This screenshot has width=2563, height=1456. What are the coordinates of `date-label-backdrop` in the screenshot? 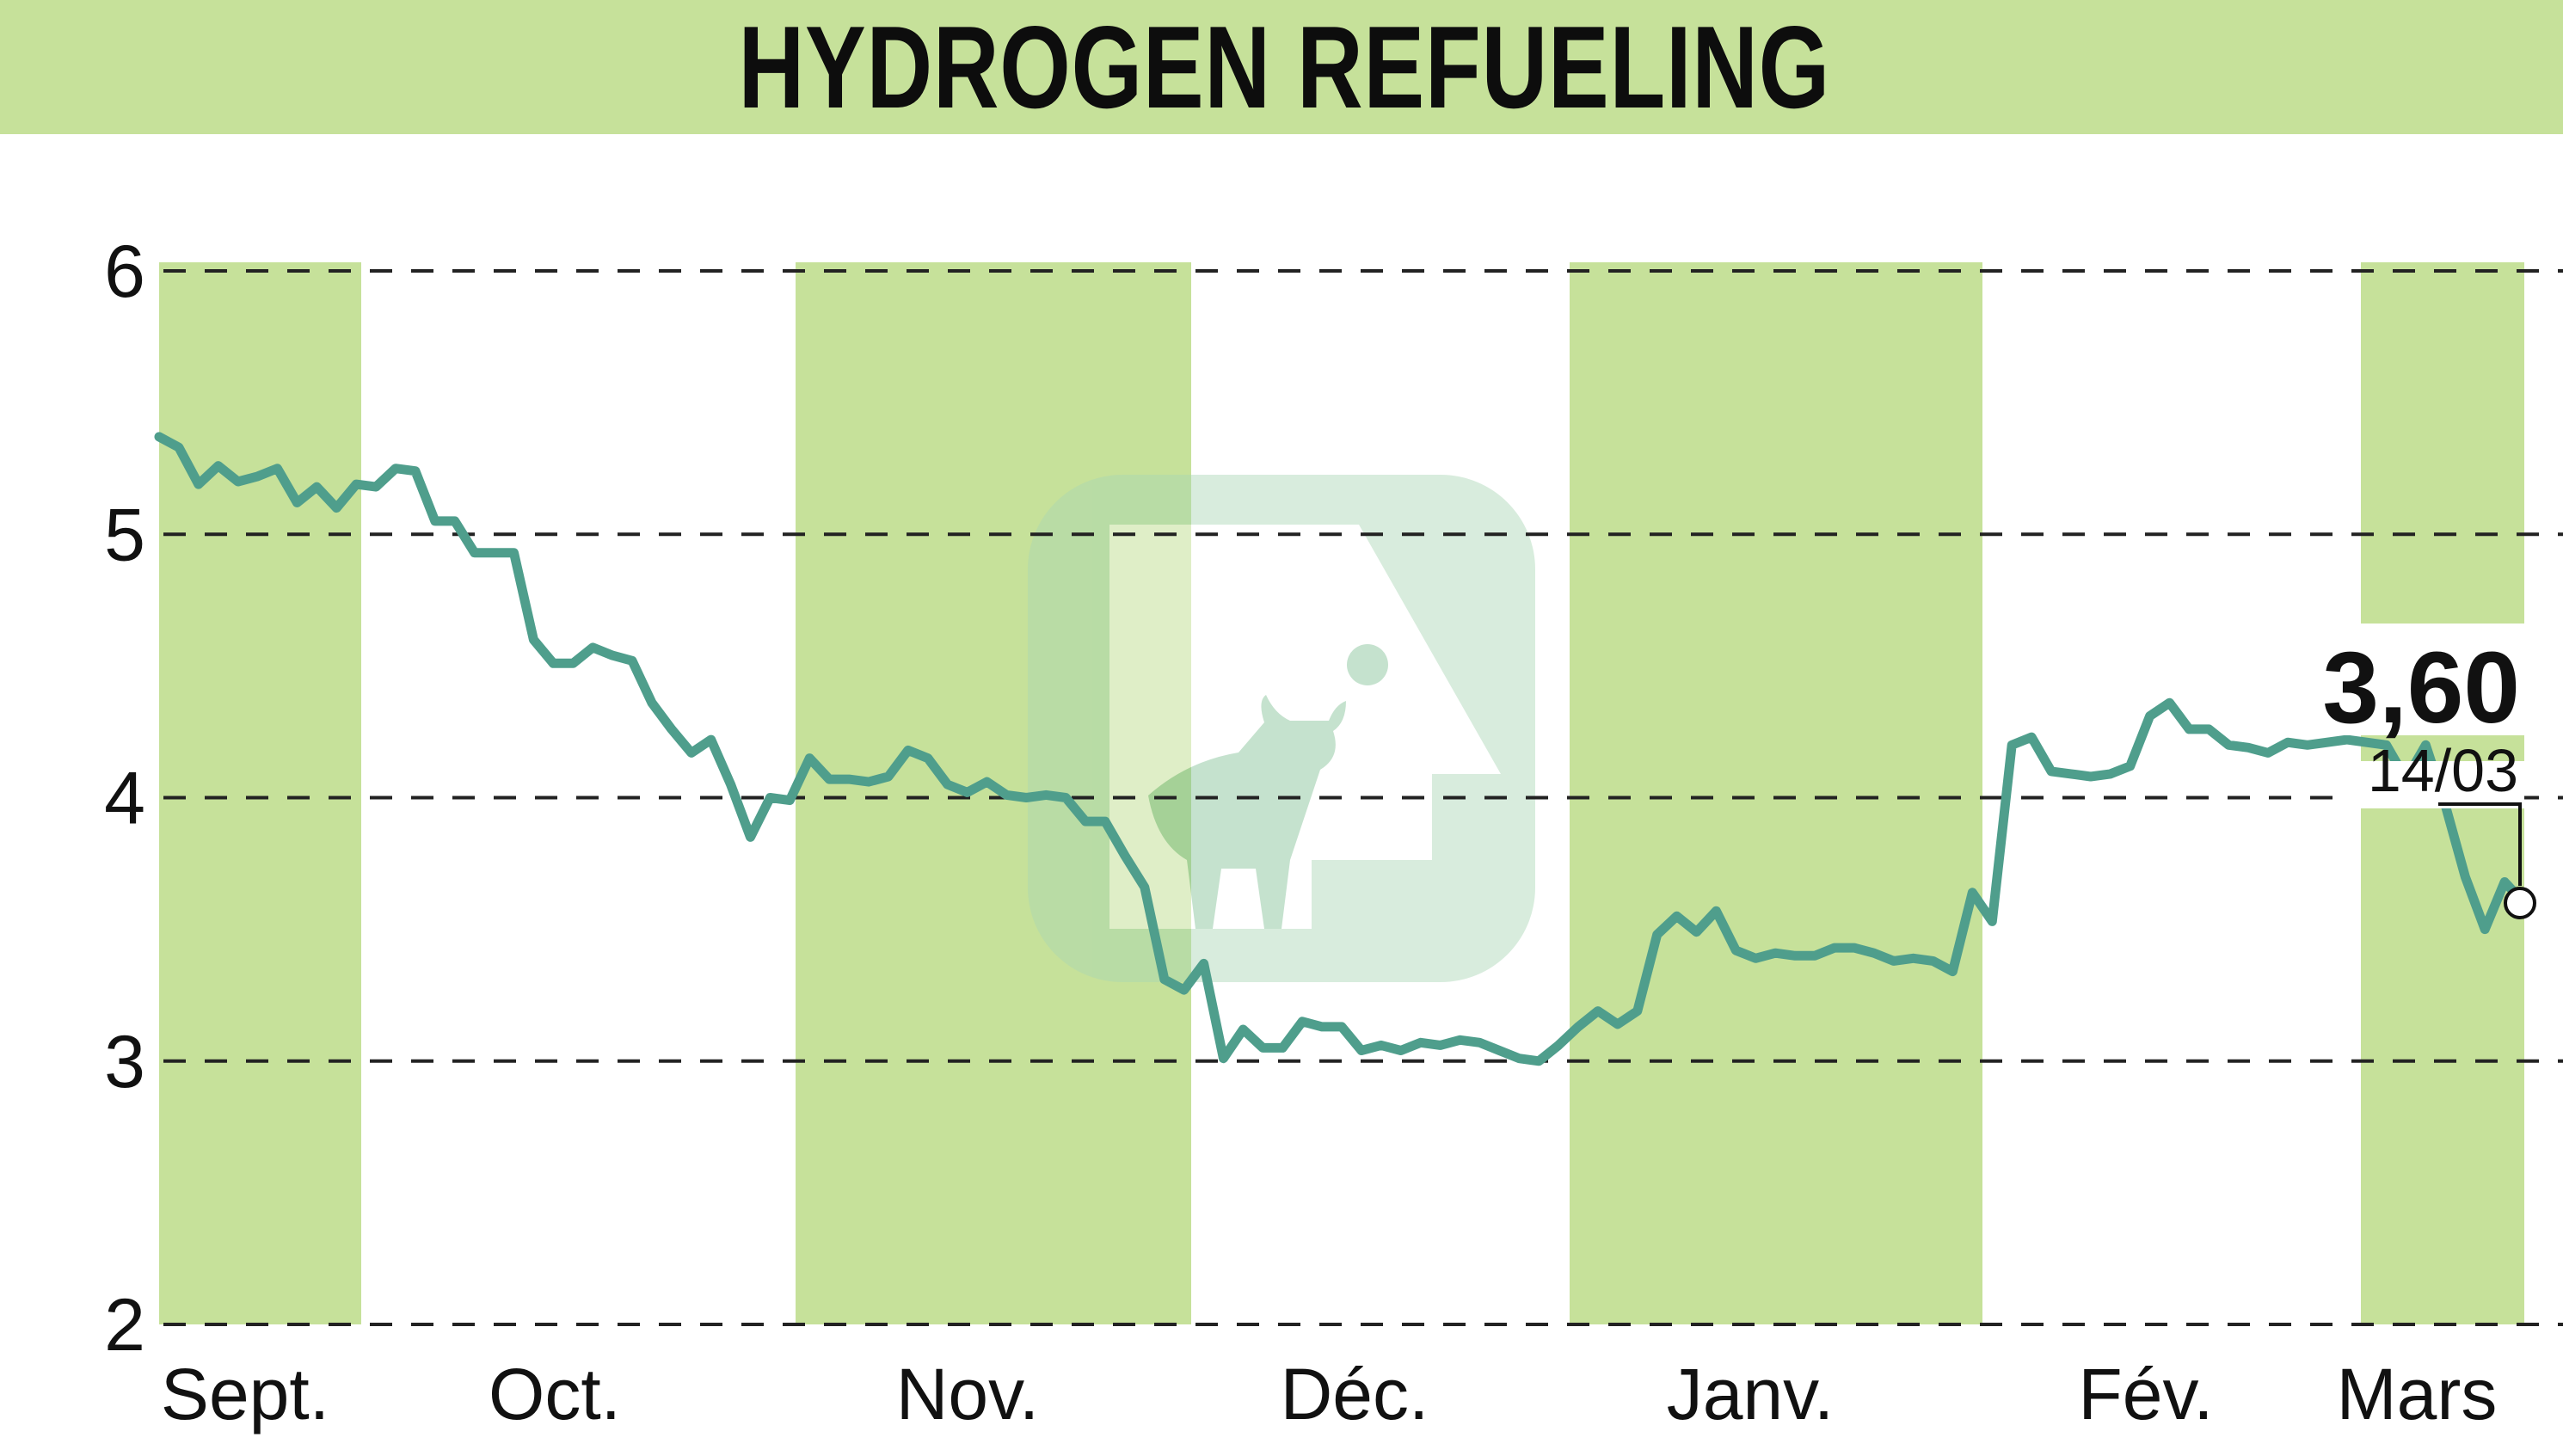 It's located at (2431, 785).